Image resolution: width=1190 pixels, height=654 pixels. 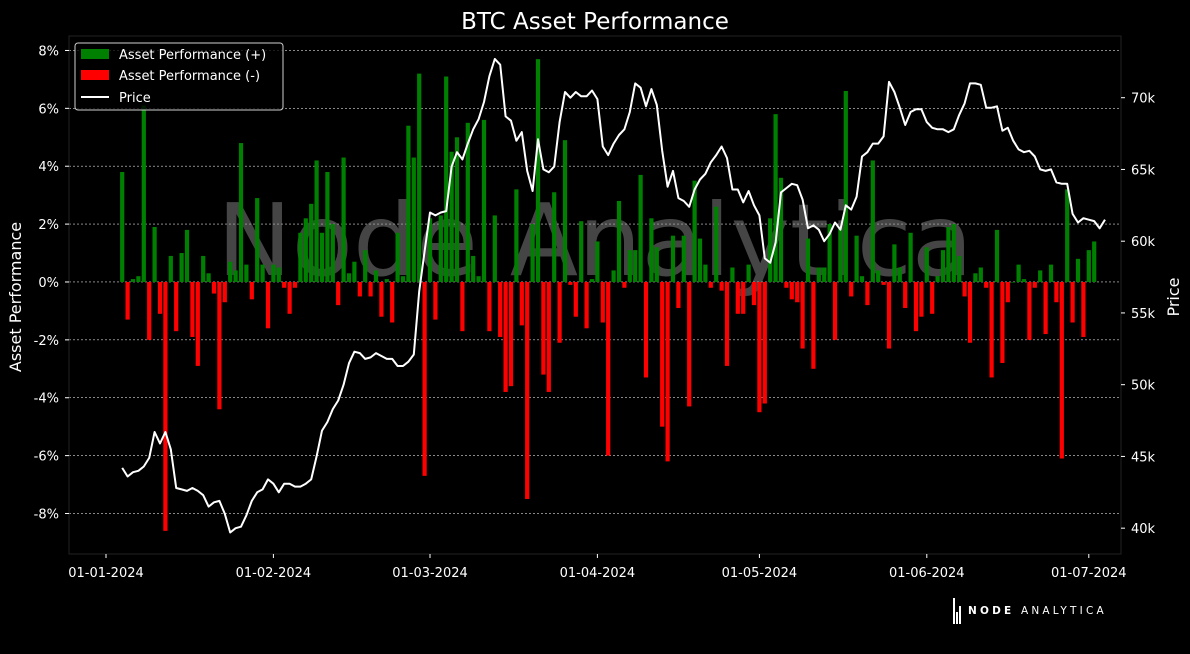 I want to click on left-tick-label: 6%, so click(x=48, y=109).